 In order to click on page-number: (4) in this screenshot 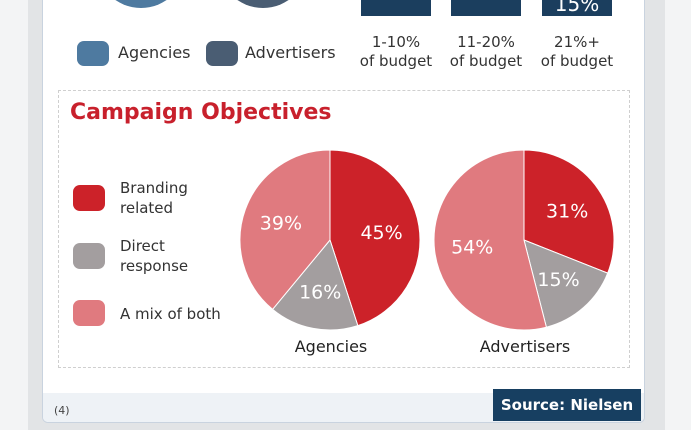, I will do `click(62, 410)`.